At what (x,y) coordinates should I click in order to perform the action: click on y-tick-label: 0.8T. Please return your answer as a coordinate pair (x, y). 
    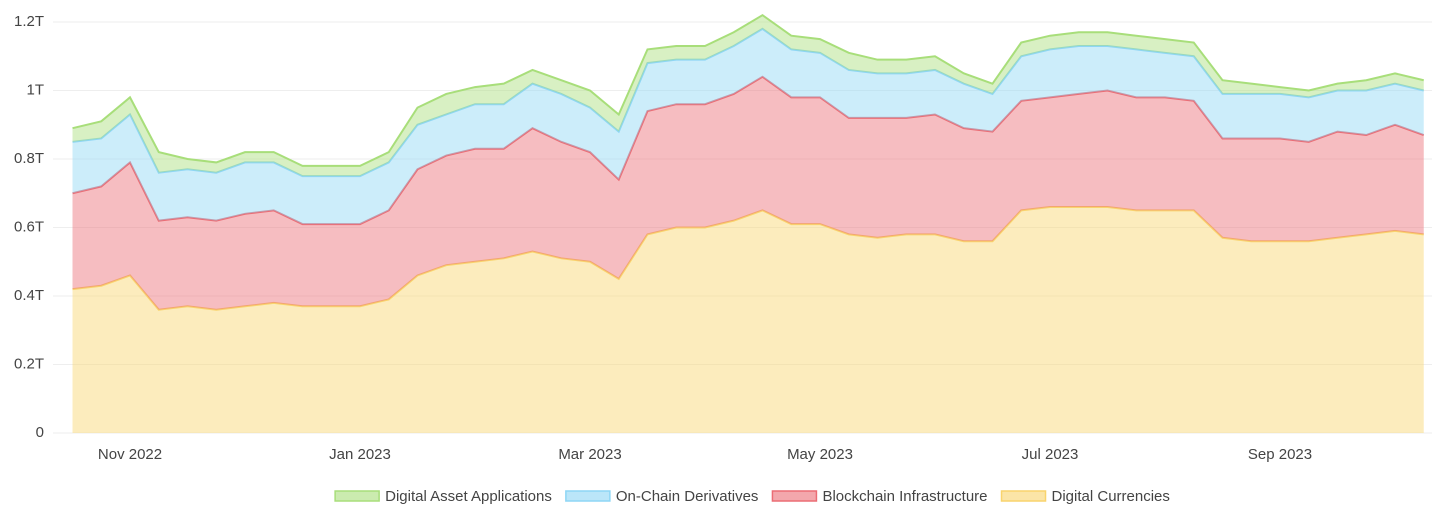
    Looking at the image, I should click on (29, 158).